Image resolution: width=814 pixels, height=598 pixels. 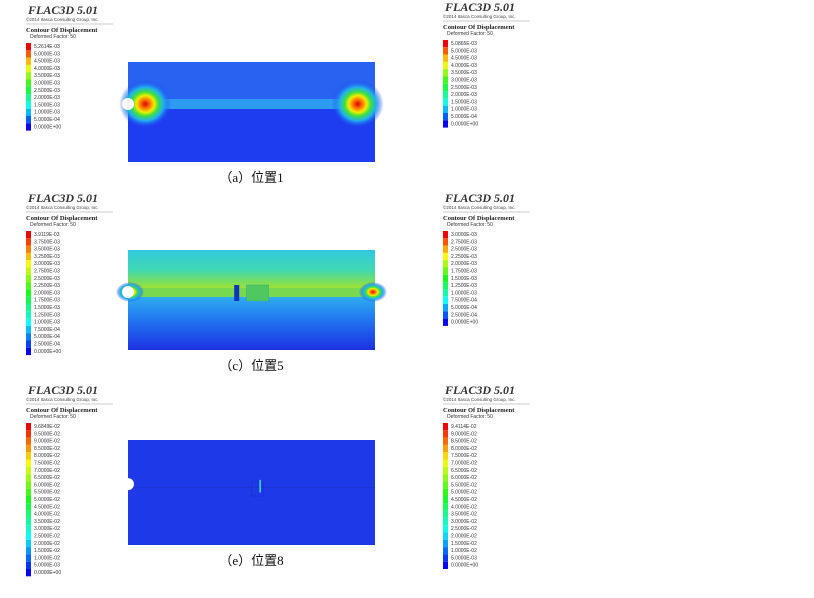 I want to click on block, so click(x=257, y=293).